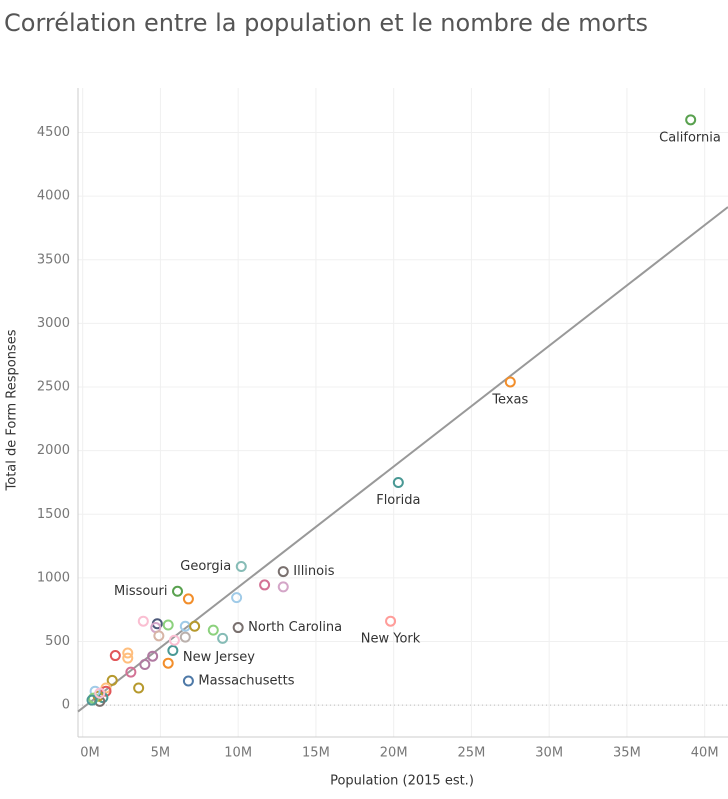 This screenshot has width=728, height=799. I want to click on point-label: Illinois, so click(313, 571).